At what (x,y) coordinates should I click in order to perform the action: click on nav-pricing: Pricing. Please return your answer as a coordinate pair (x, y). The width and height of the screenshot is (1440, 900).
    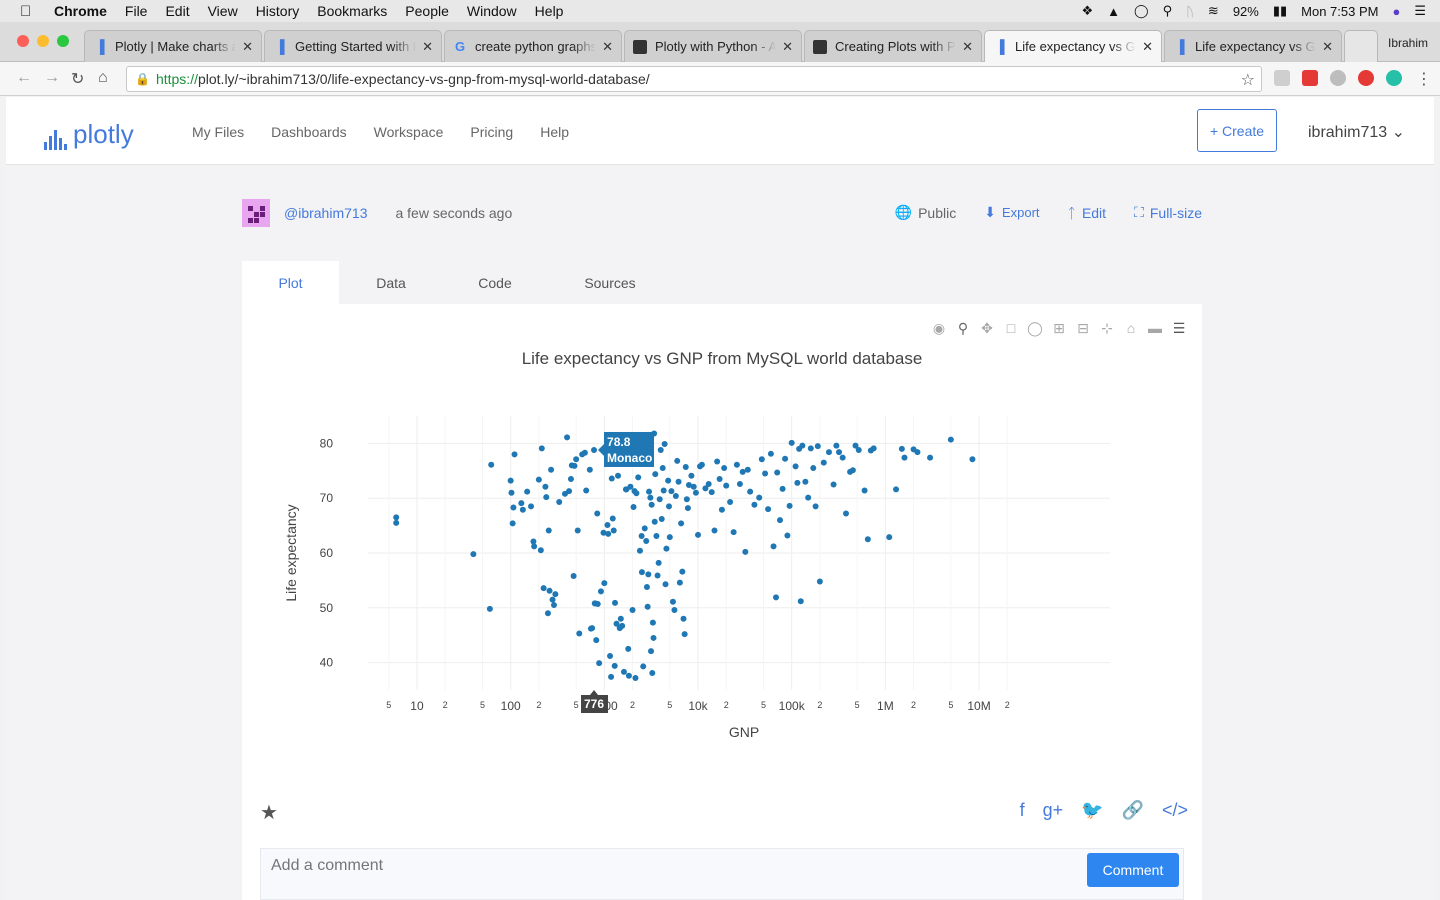
    Looking at the image, I should click on (492, 132).